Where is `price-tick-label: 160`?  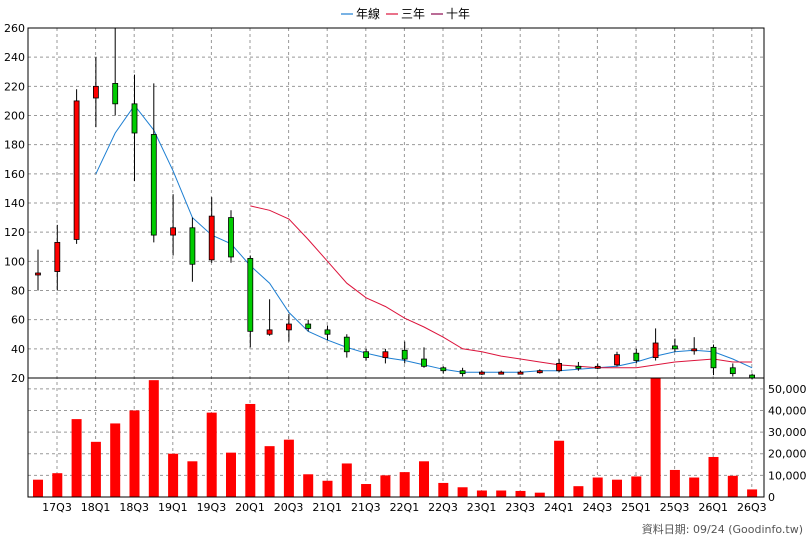 price-tick-label: 160 is located at coordinates (14, 174).